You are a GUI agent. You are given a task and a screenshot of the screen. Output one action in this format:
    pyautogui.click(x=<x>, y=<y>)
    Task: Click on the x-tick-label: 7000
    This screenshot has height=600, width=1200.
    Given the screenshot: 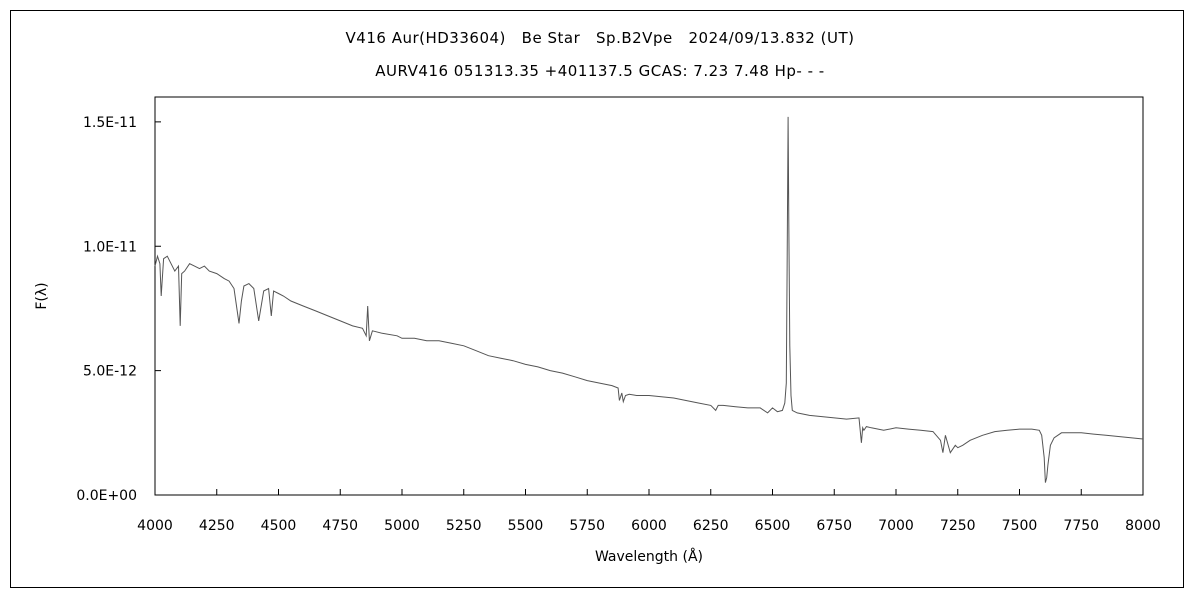 What is the action you would take?
    pyautogui.click(x=896, y=526)
    